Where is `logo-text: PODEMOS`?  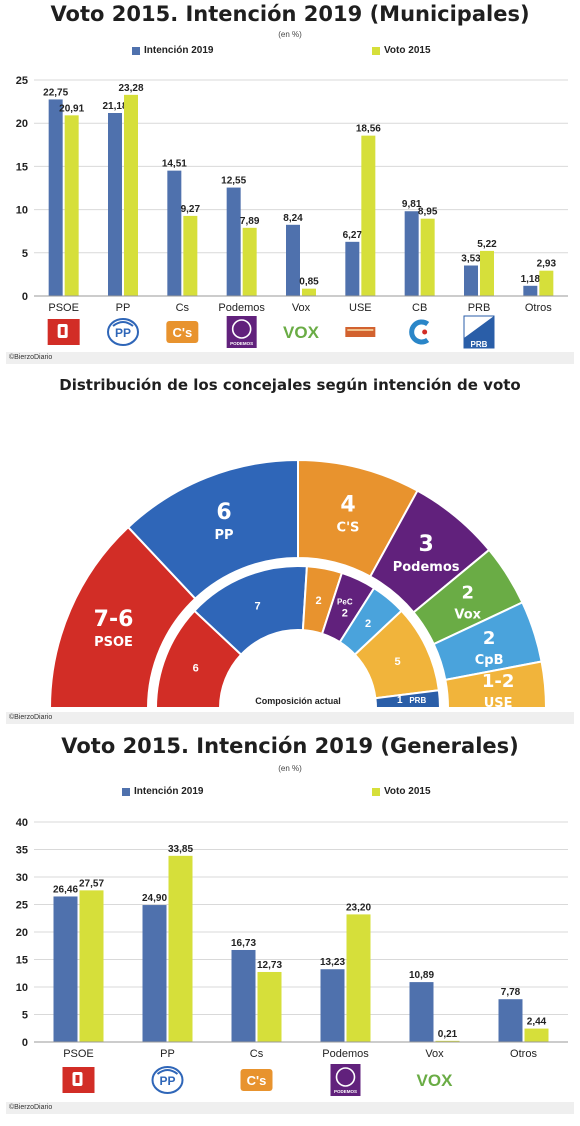 logo-text: PODEMOS is located at coordinates (345, 1091).